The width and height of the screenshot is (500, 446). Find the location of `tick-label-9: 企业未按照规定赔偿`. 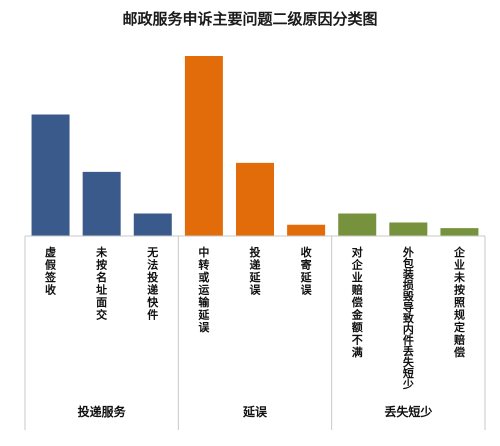

tick-label-9: 企业未按照规定赔偿 is located at coordinates (459, 302).